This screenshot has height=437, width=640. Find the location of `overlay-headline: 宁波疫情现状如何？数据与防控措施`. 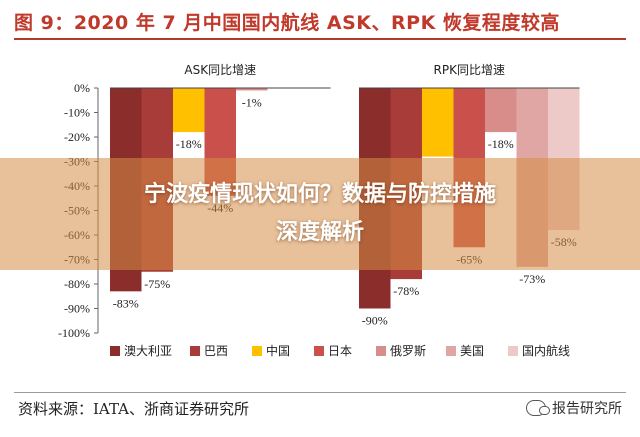

overlay-headline: 宁波疫情现状如何？数据与防控措施 is located at coordinates (319, 194).